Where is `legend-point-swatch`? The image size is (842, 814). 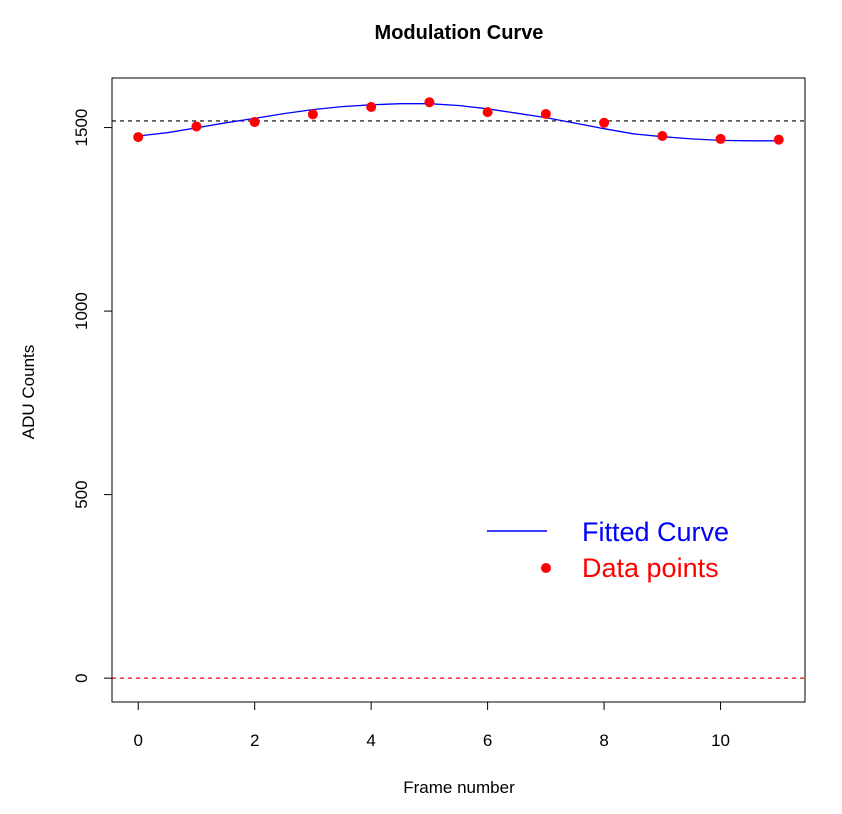
legend-point-swatch is located at coordinates (546, 568).